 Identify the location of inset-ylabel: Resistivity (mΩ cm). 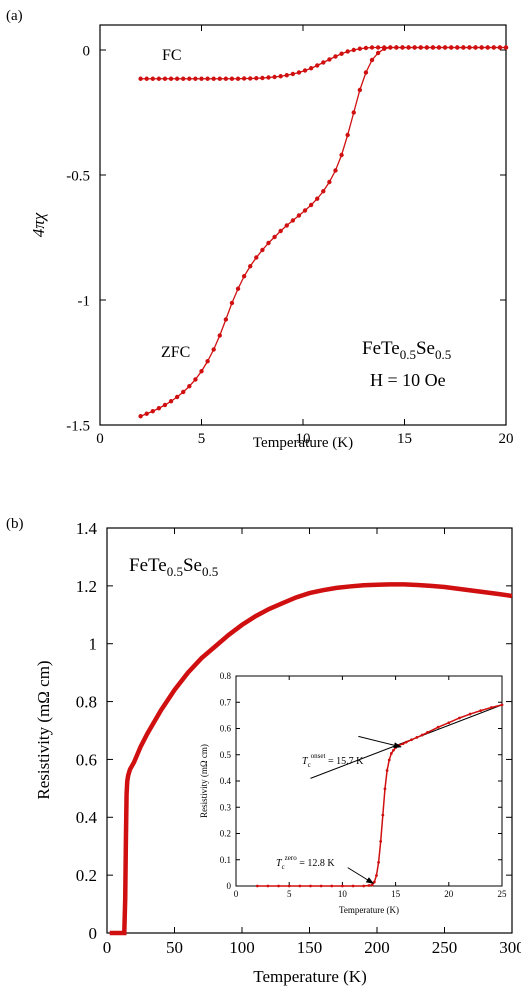
(204, 781).